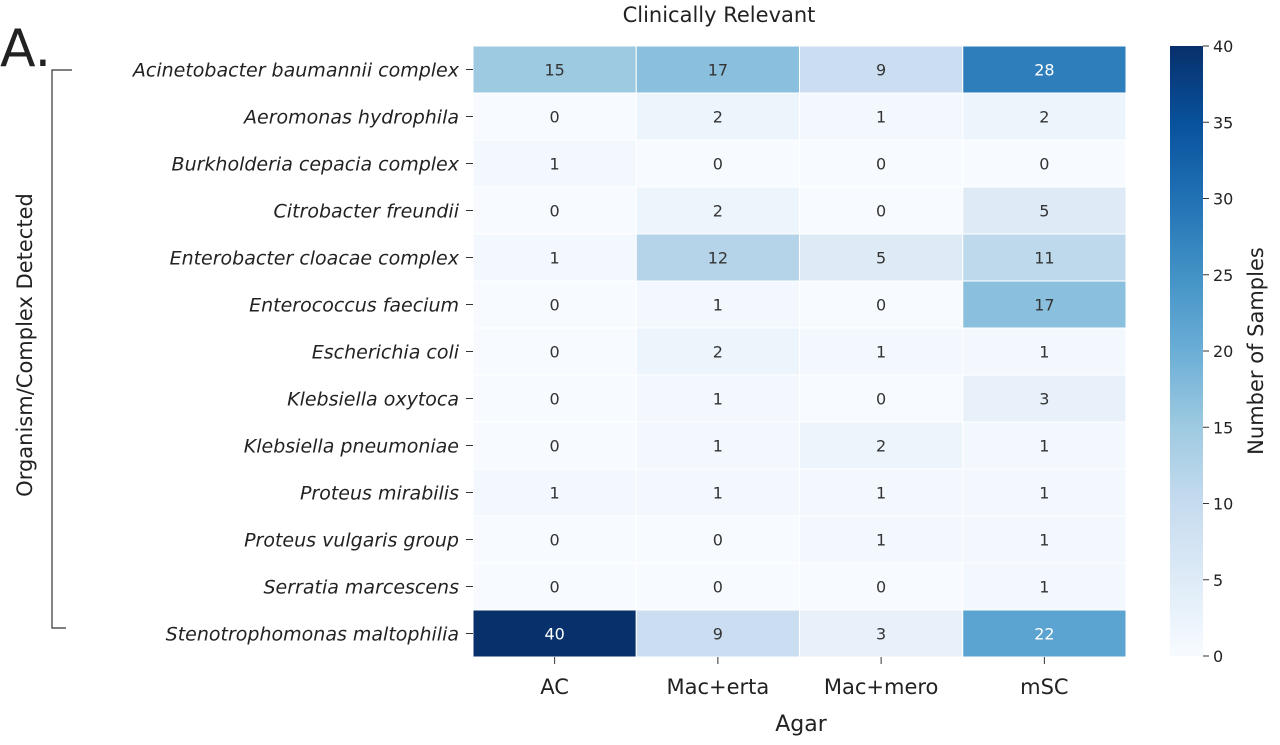  I want to click on colorbar-gradient, so click(1186, 351).